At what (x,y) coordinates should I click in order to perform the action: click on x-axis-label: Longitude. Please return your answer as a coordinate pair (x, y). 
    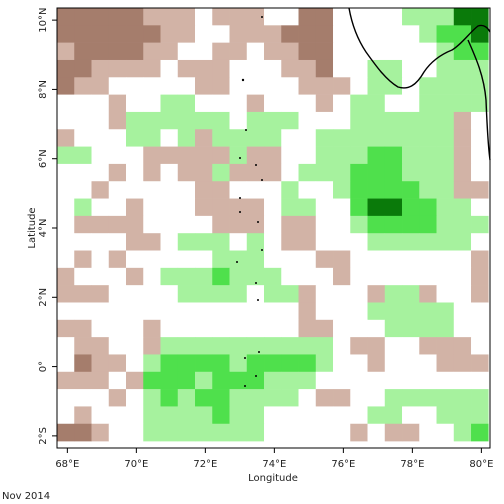
    Looking at the image, I should click on (273, 478).